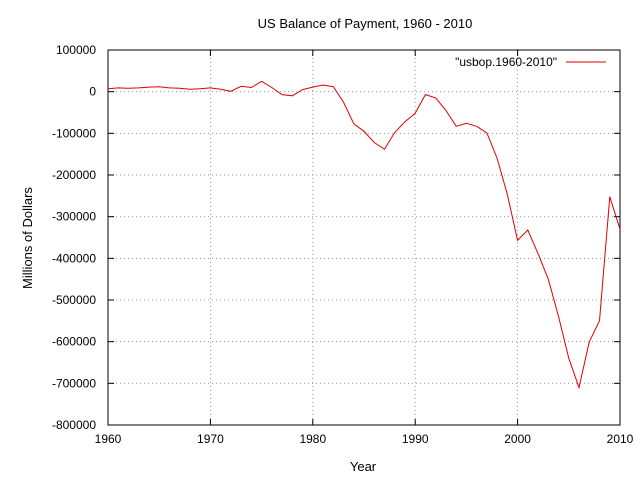  What do you see at coordinates (74, 133) in the screenshot?
I see `y-tick-label: -100000` at bounding box center [74, 133].